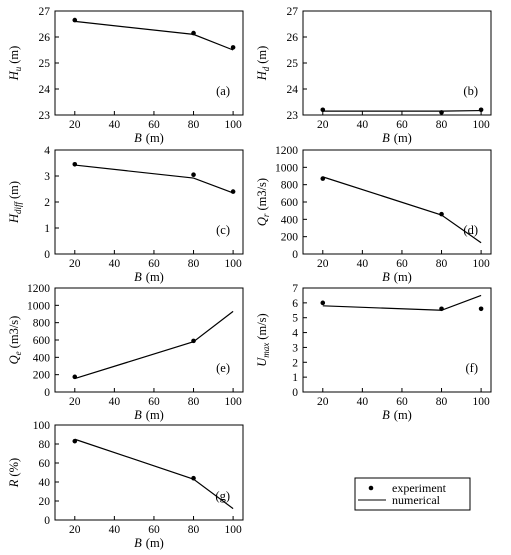  What do you see at coordinates (286, 168) in the screenshot?
I see `y-tick-label: 1000` at bounding box center [286, 168].